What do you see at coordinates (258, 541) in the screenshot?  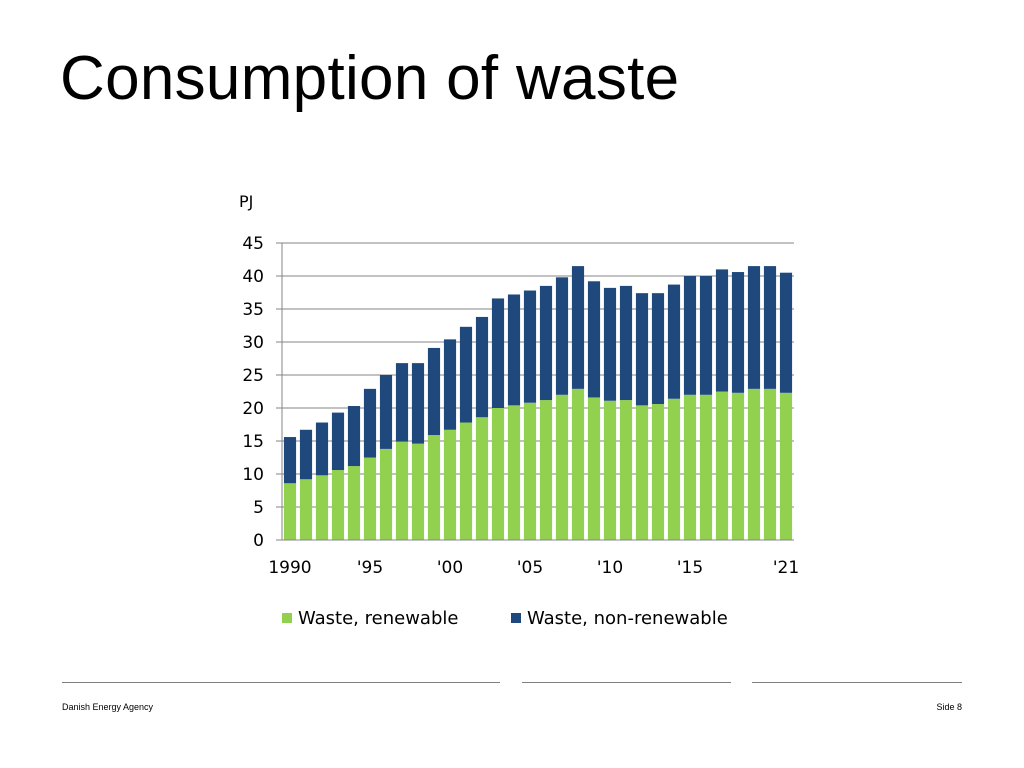 I see `y-tick-label: 0` at bounding box center [258, 541].